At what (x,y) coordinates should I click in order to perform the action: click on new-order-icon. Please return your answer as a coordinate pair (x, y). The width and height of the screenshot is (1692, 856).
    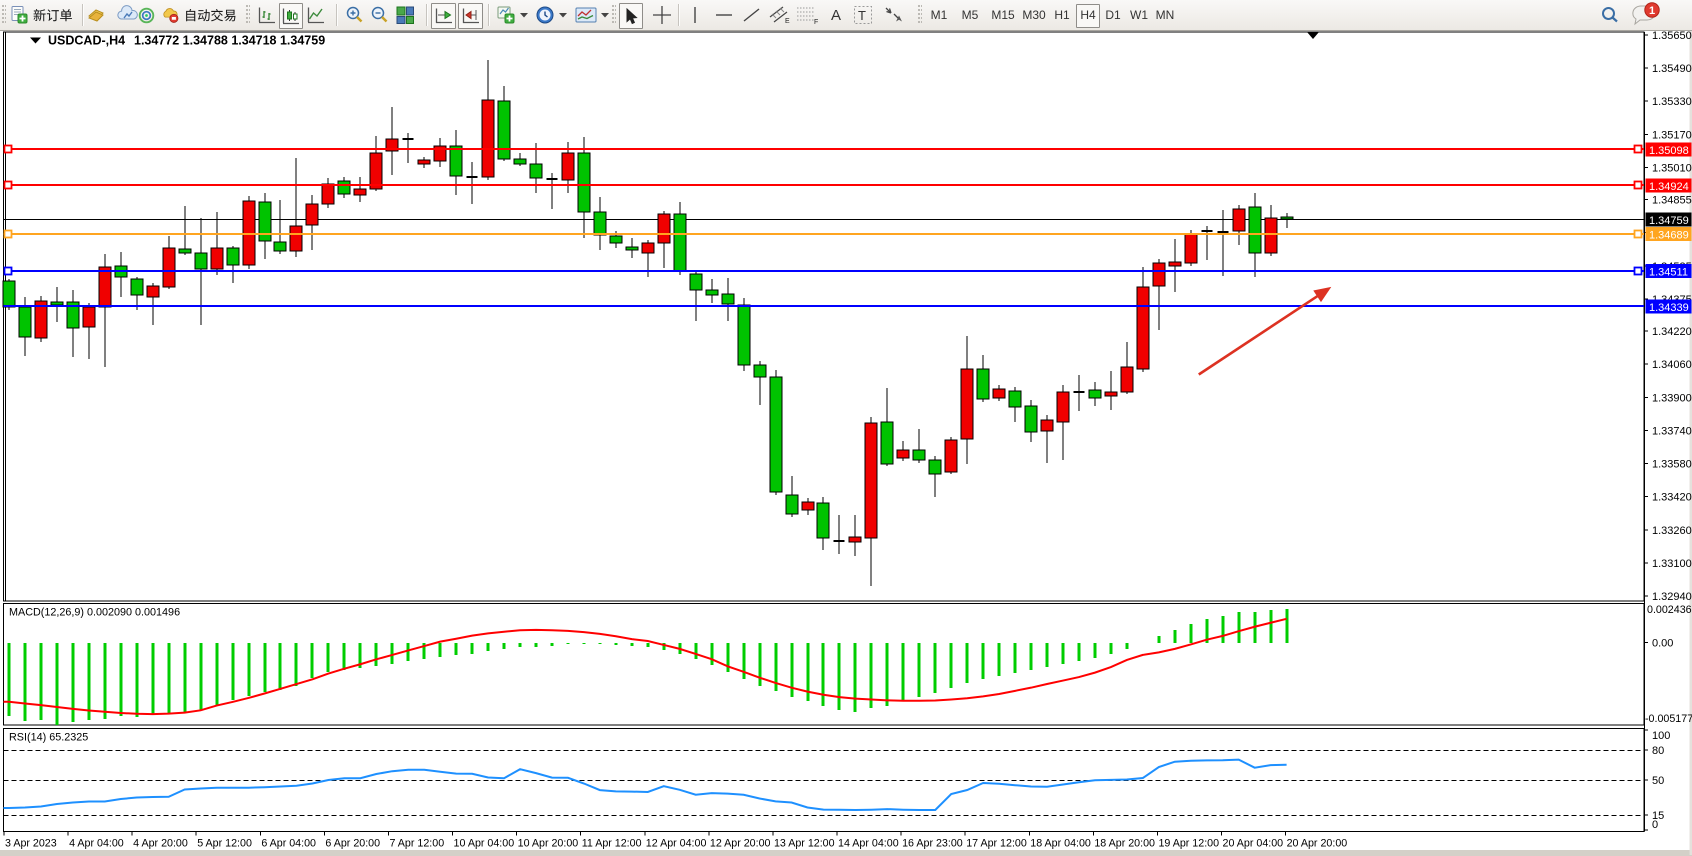
    Looking at the image, I should click on (19, 15).